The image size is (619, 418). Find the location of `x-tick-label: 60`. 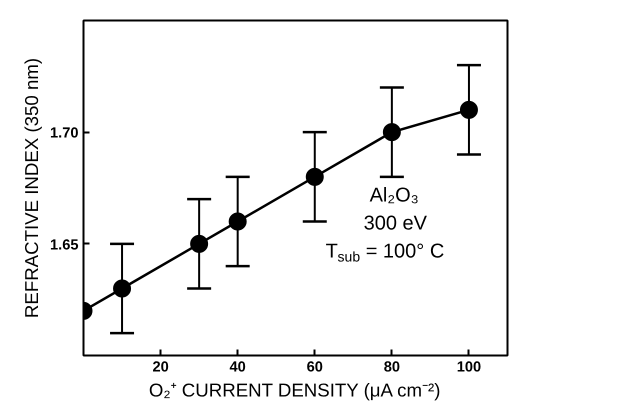

x-tick-label: 60 is located at coordinates (314, 368).